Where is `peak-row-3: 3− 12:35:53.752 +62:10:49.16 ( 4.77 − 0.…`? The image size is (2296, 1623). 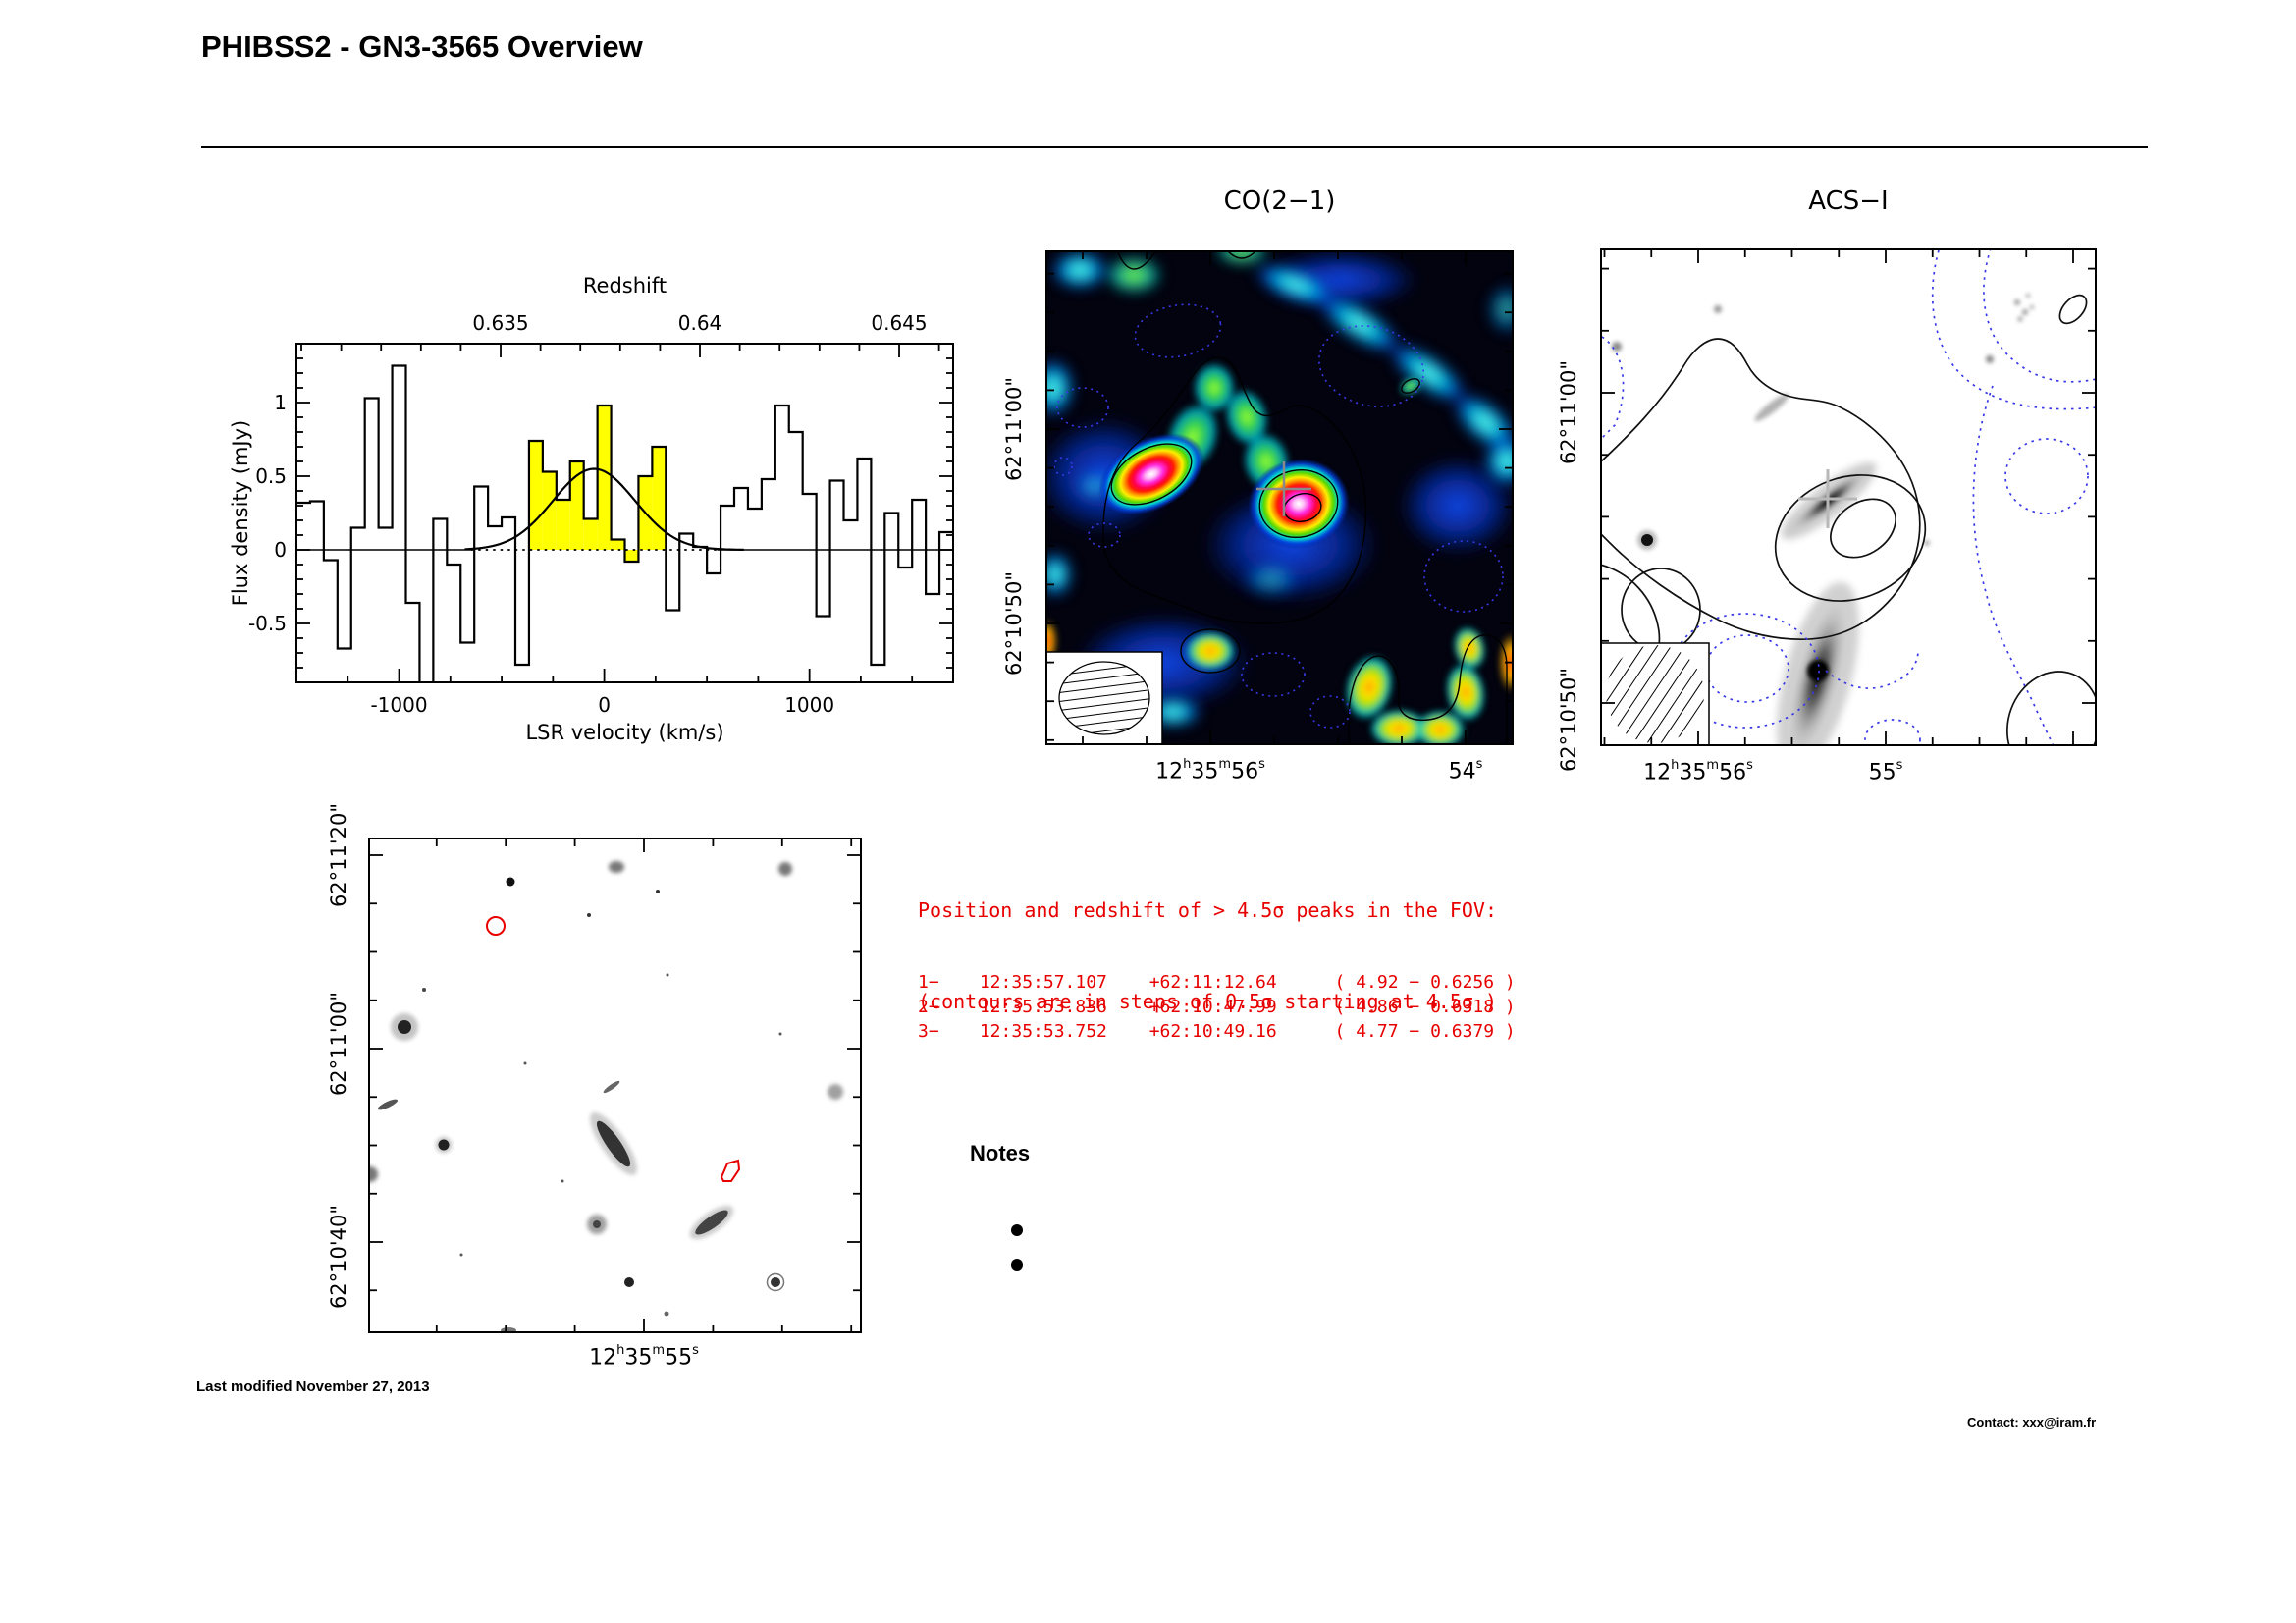
peak-row-3: 3− 12:35:53.752 +62:10:49.16 ( 4.77 − 0.… is located at coordinates (1217, 1031).